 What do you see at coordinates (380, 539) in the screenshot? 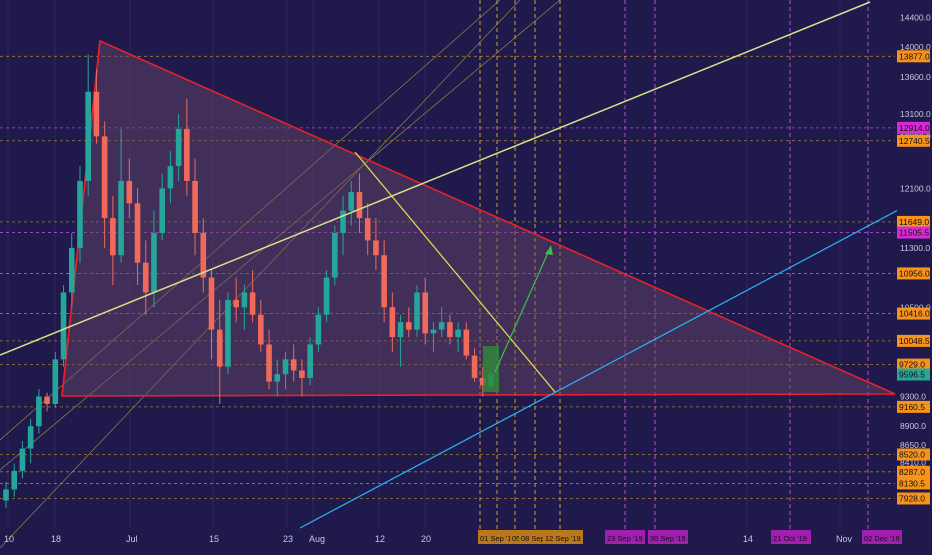
I see `time-tick-label: 12` at bounding box center [380, 539].